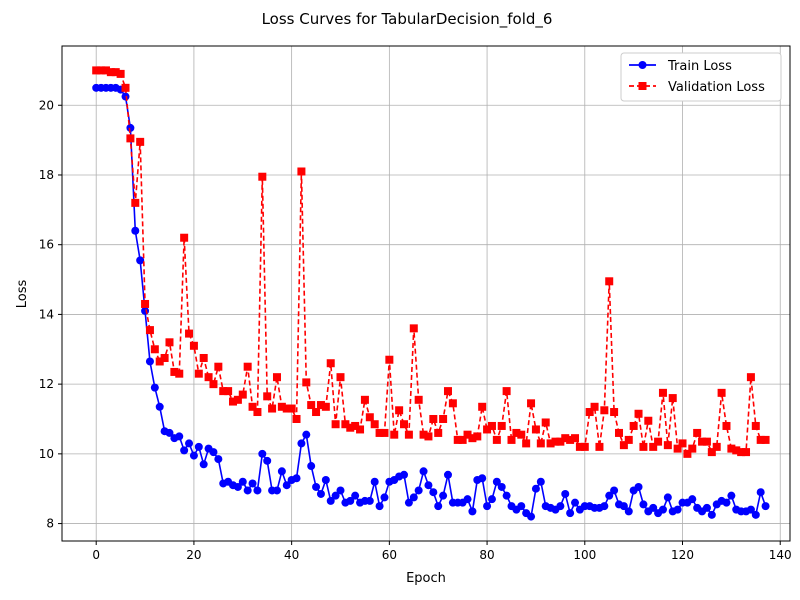 The image size is (800, 600). I want to click on x-tick-label: 60, so click(389, 555).